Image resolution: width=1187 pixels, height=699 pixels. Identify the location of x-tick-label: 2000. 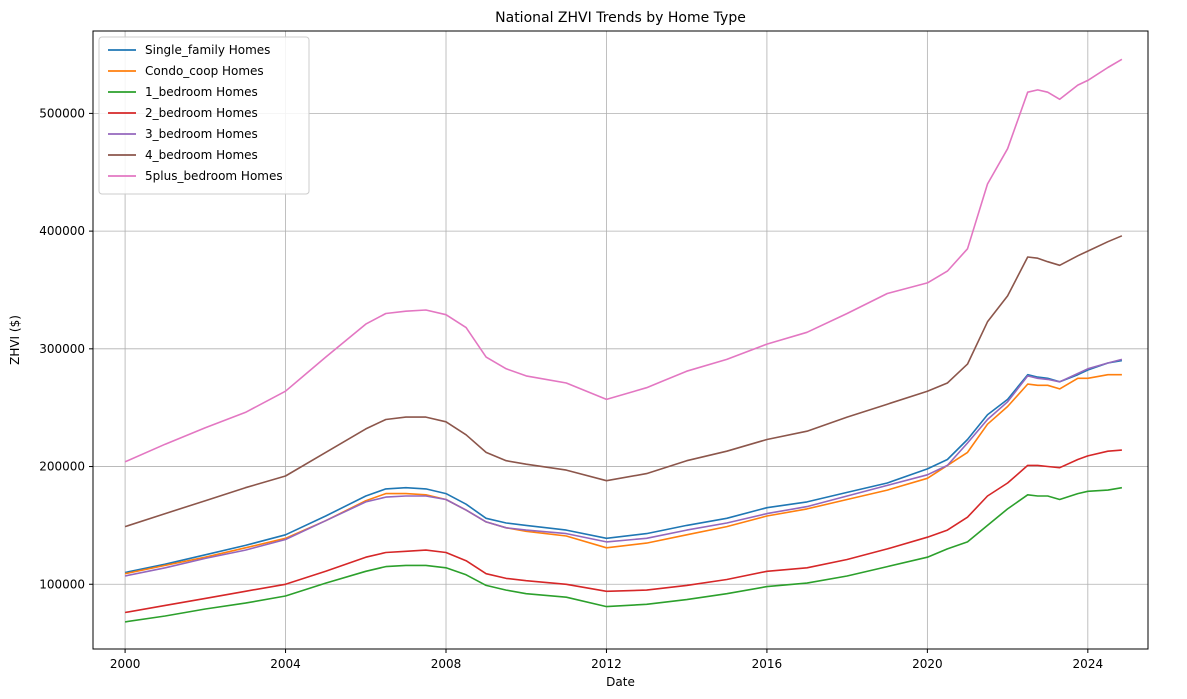
(125, 664).